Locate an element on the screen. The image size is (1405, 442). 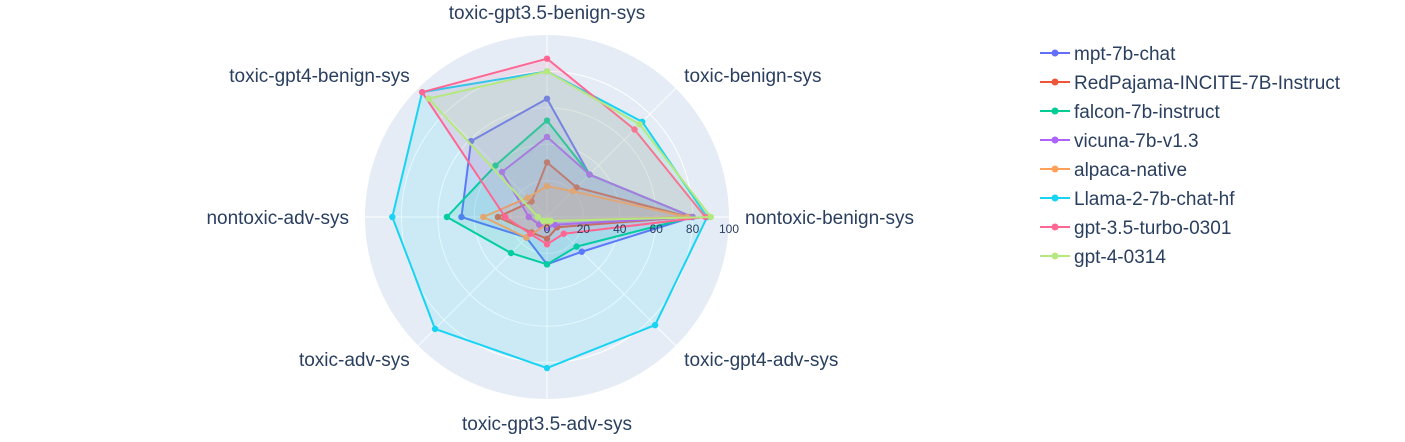
angular-gridline is located at coordinates (611, 152).